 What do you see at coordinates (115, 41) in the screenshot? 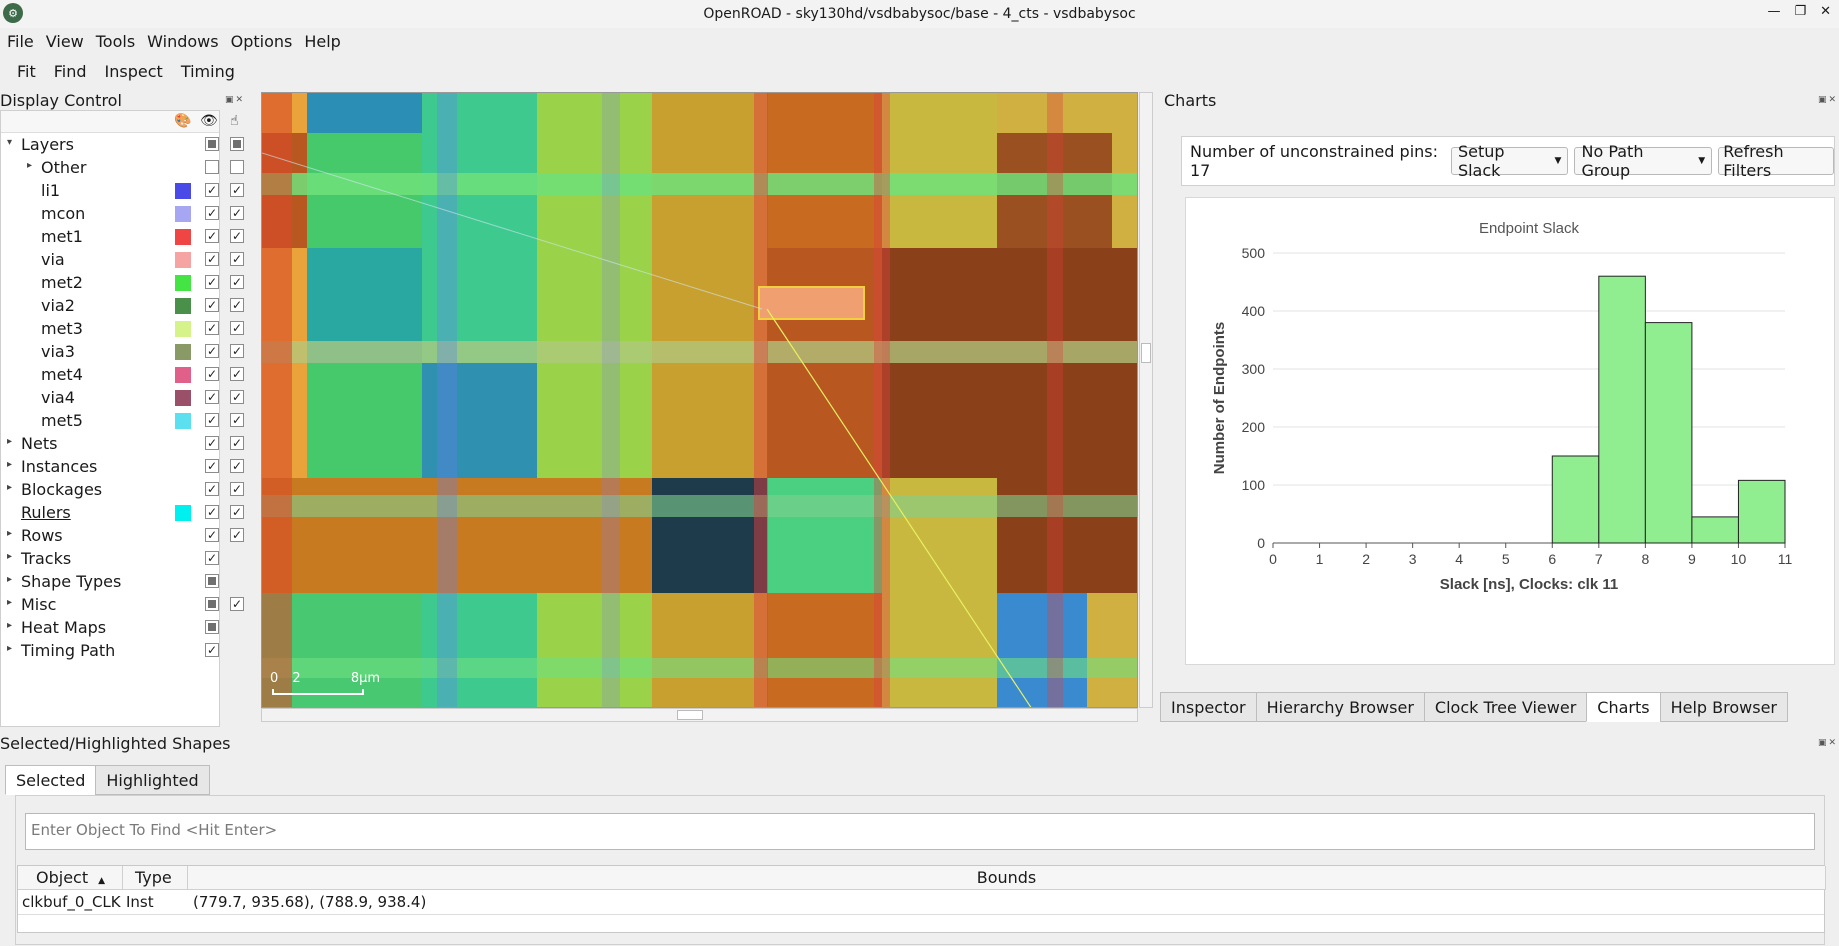
I see `menu-tools: Tools` at bounding box center [115, 41].